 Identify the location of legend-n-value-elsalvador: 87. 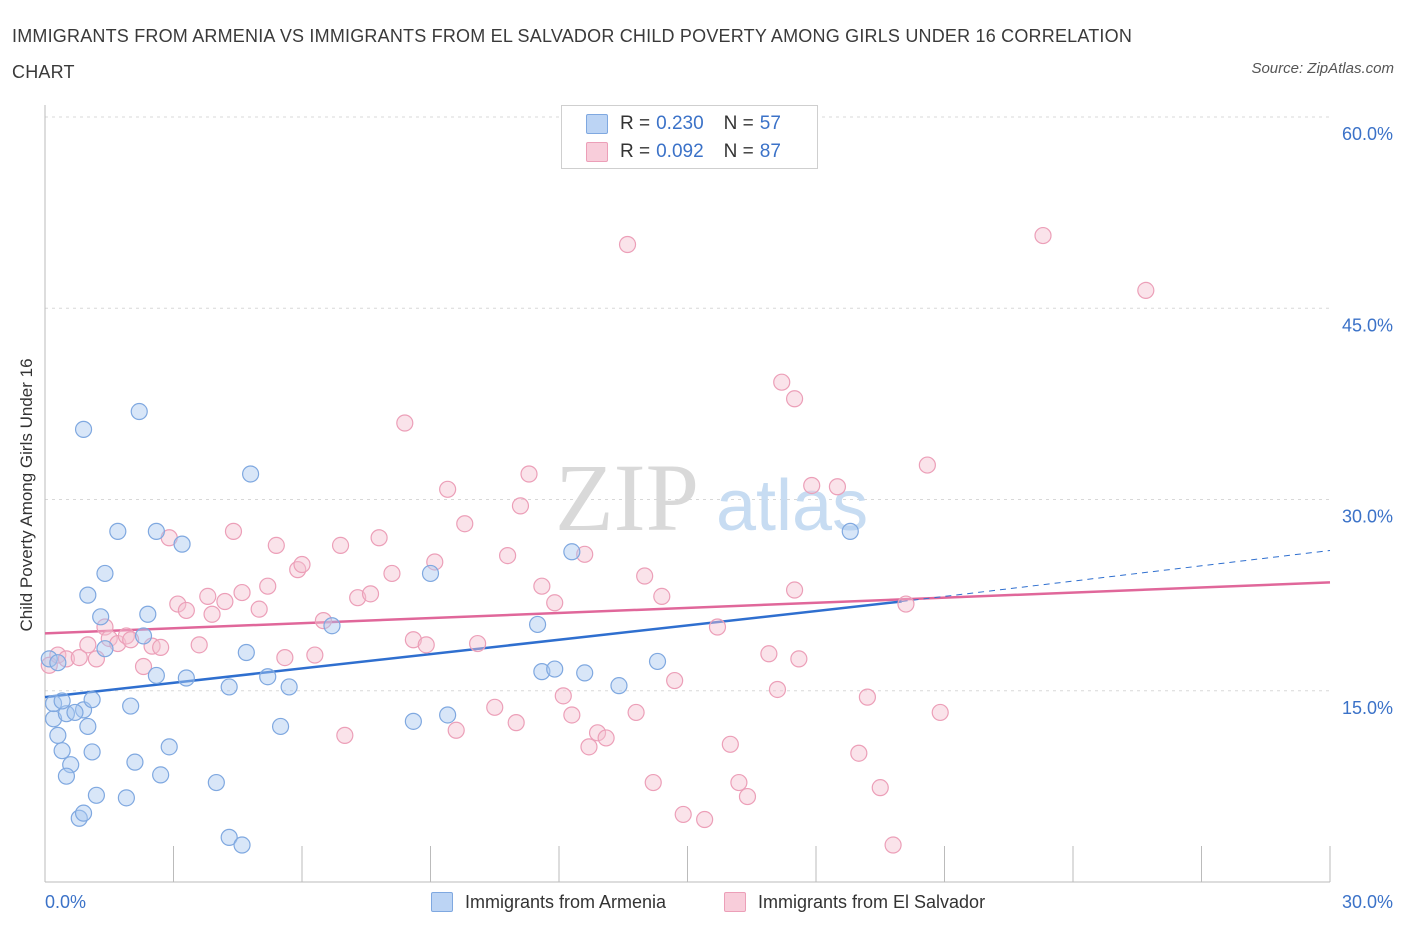
(770, 151).